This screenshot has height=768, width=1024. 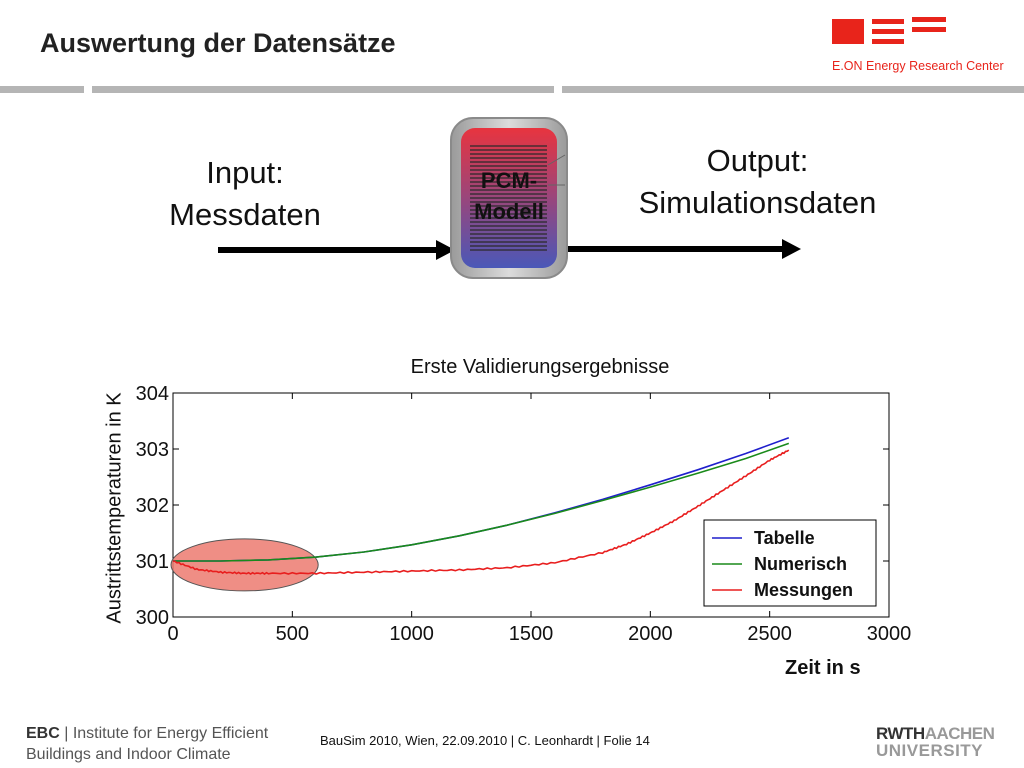 What do you see at coordinates (757, 182) in the screenshot?
I see `output-label: Output: Simulationsdaten` at bounding box center [757, 182].